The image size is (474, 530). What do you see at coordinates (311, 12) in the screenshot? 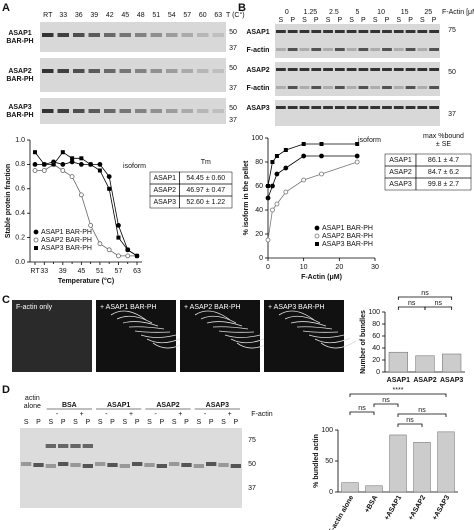
I see `lane-label: 1.25` at bounding box center [311, 12].